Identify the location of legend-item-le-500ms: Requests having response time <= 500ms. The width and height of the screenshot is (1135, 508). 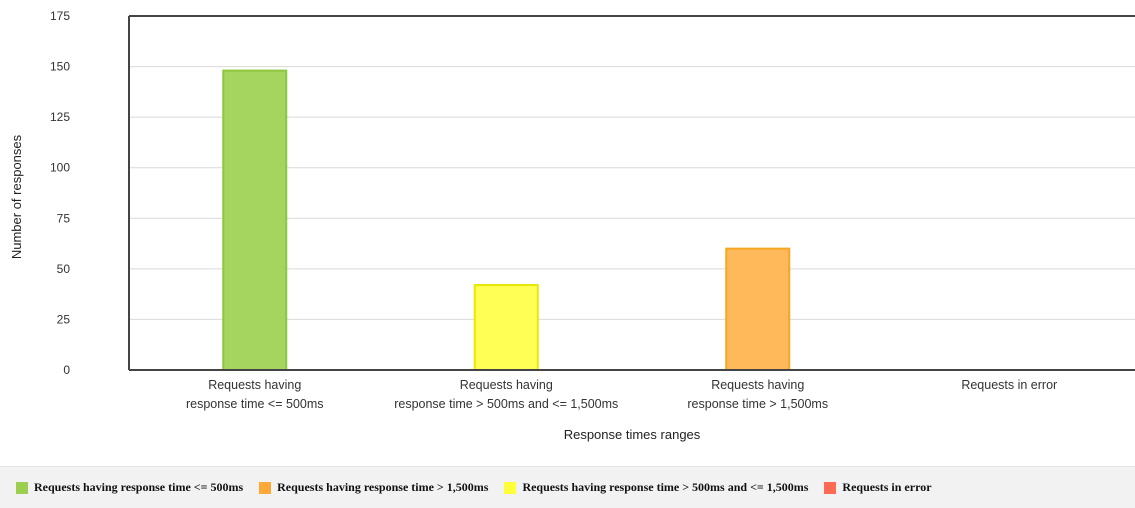
(129, 487).